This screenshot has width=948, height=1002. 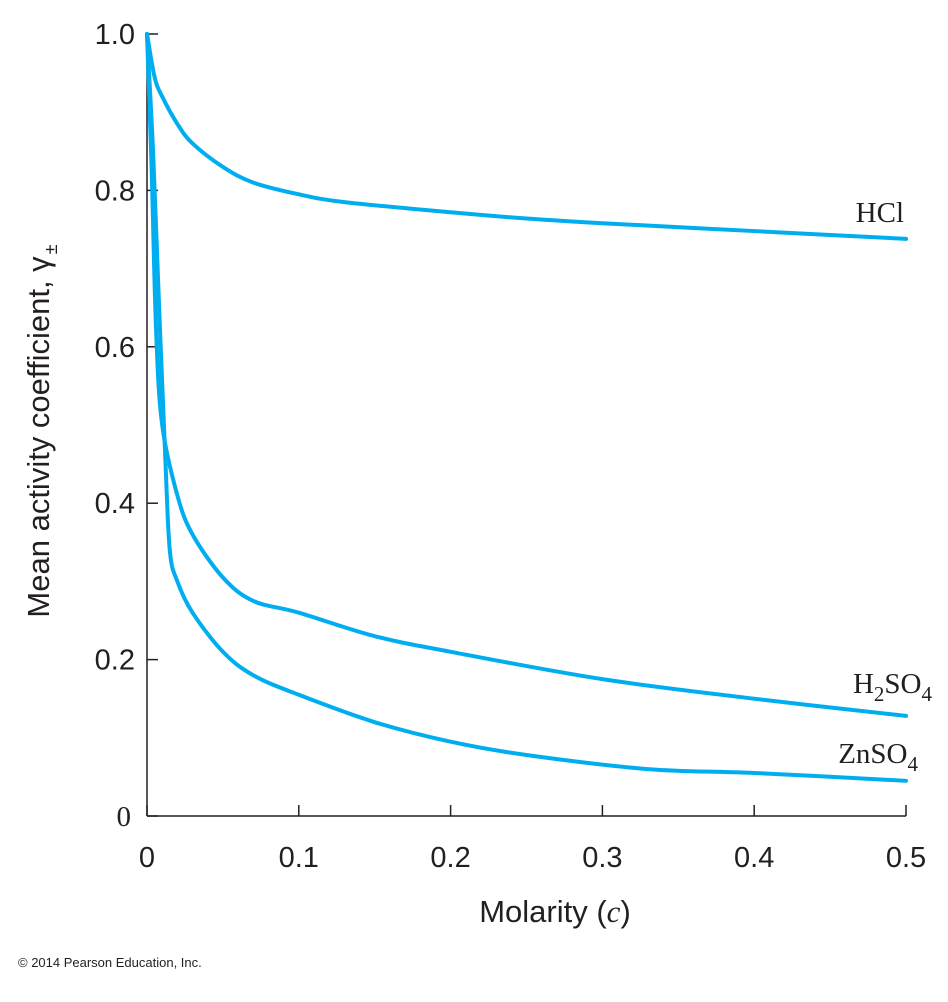 I want to click on y-tick-label: 0, so click(x=124, y=817).